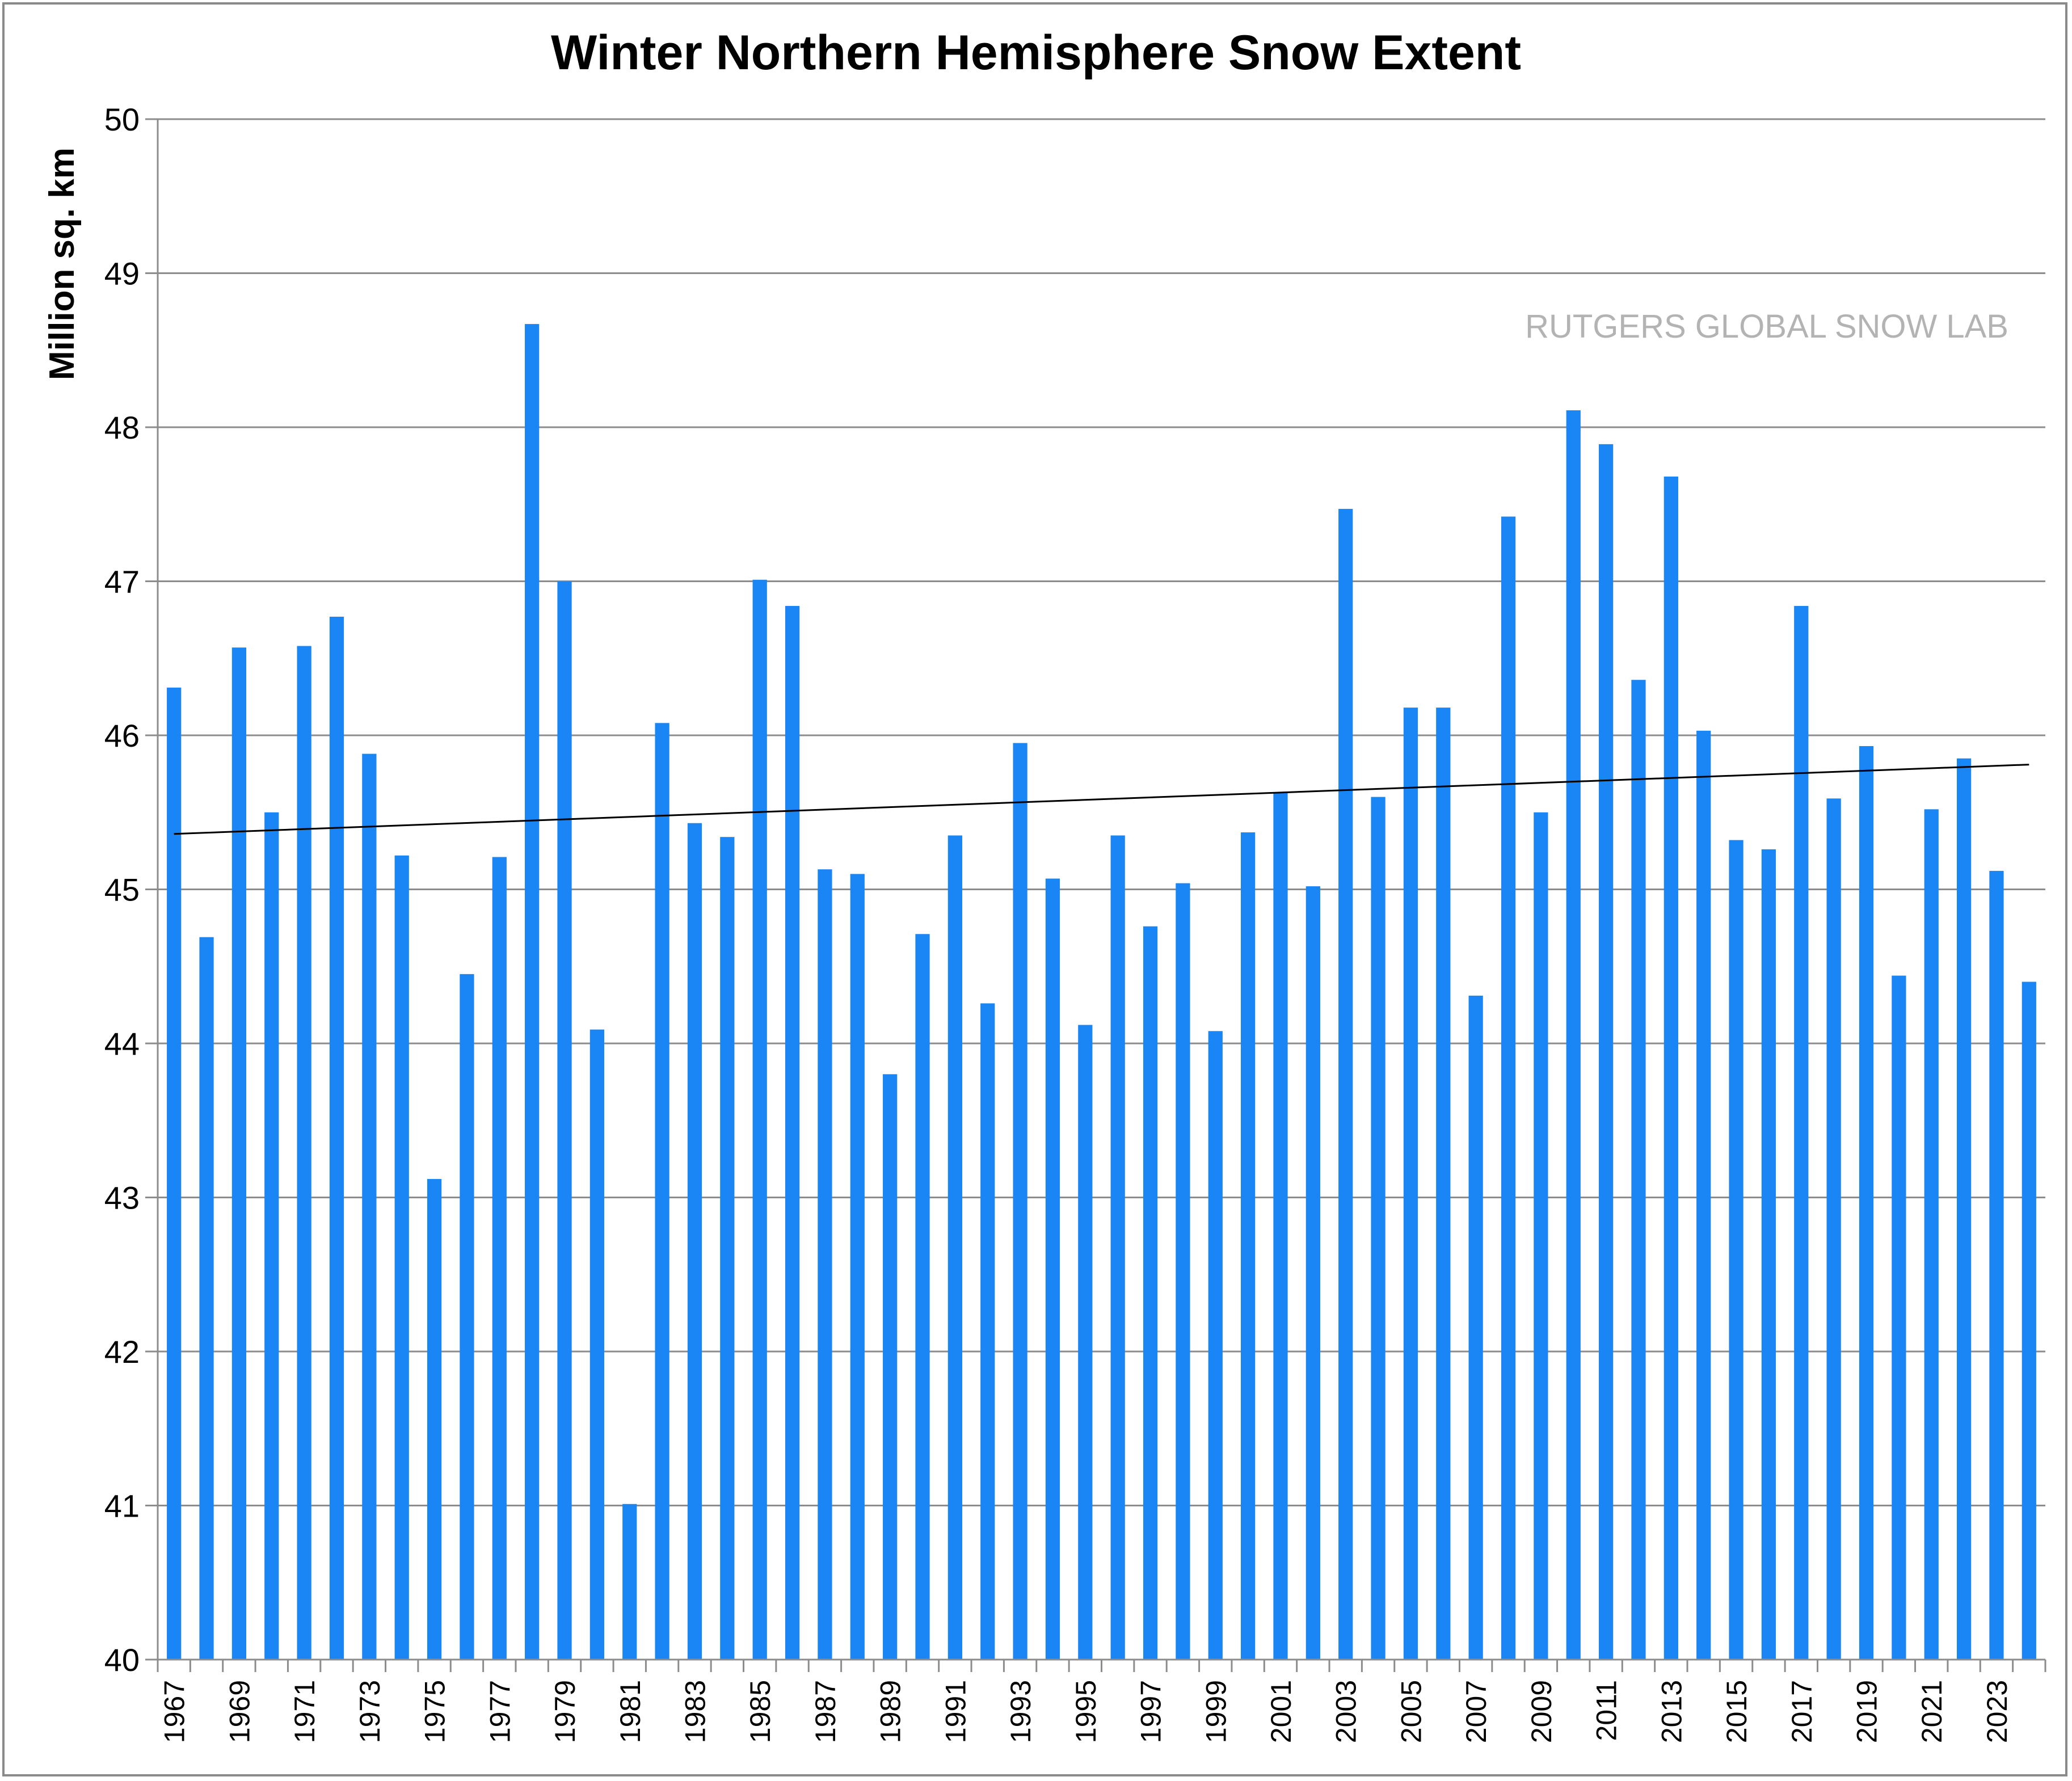 The height and width of the screenshot is (1781, 2072). I want to click on x-tick-label: 1979, so click(565, 1712).